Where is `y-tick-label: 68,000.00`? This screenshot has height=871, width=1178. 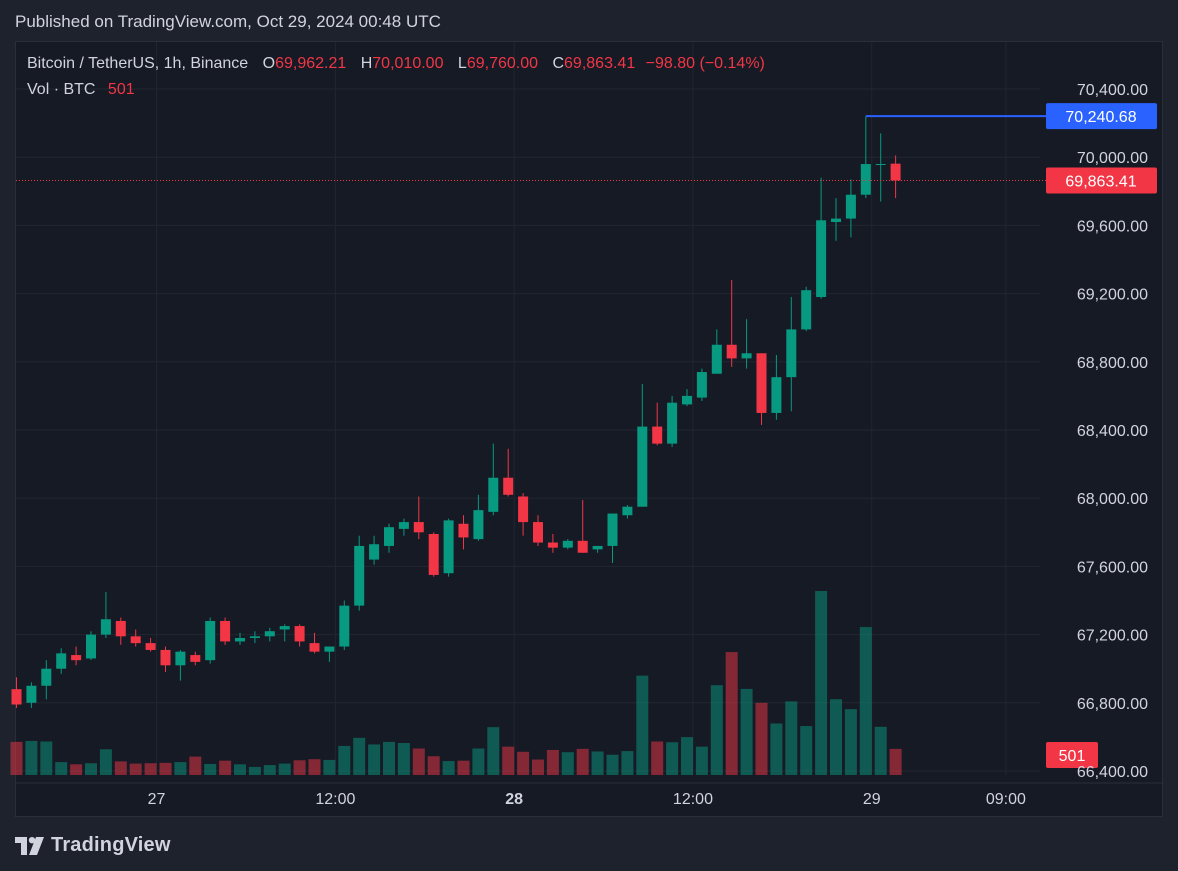 y-tick-label: 68,000.00 is located at coordinates (1112, 499).